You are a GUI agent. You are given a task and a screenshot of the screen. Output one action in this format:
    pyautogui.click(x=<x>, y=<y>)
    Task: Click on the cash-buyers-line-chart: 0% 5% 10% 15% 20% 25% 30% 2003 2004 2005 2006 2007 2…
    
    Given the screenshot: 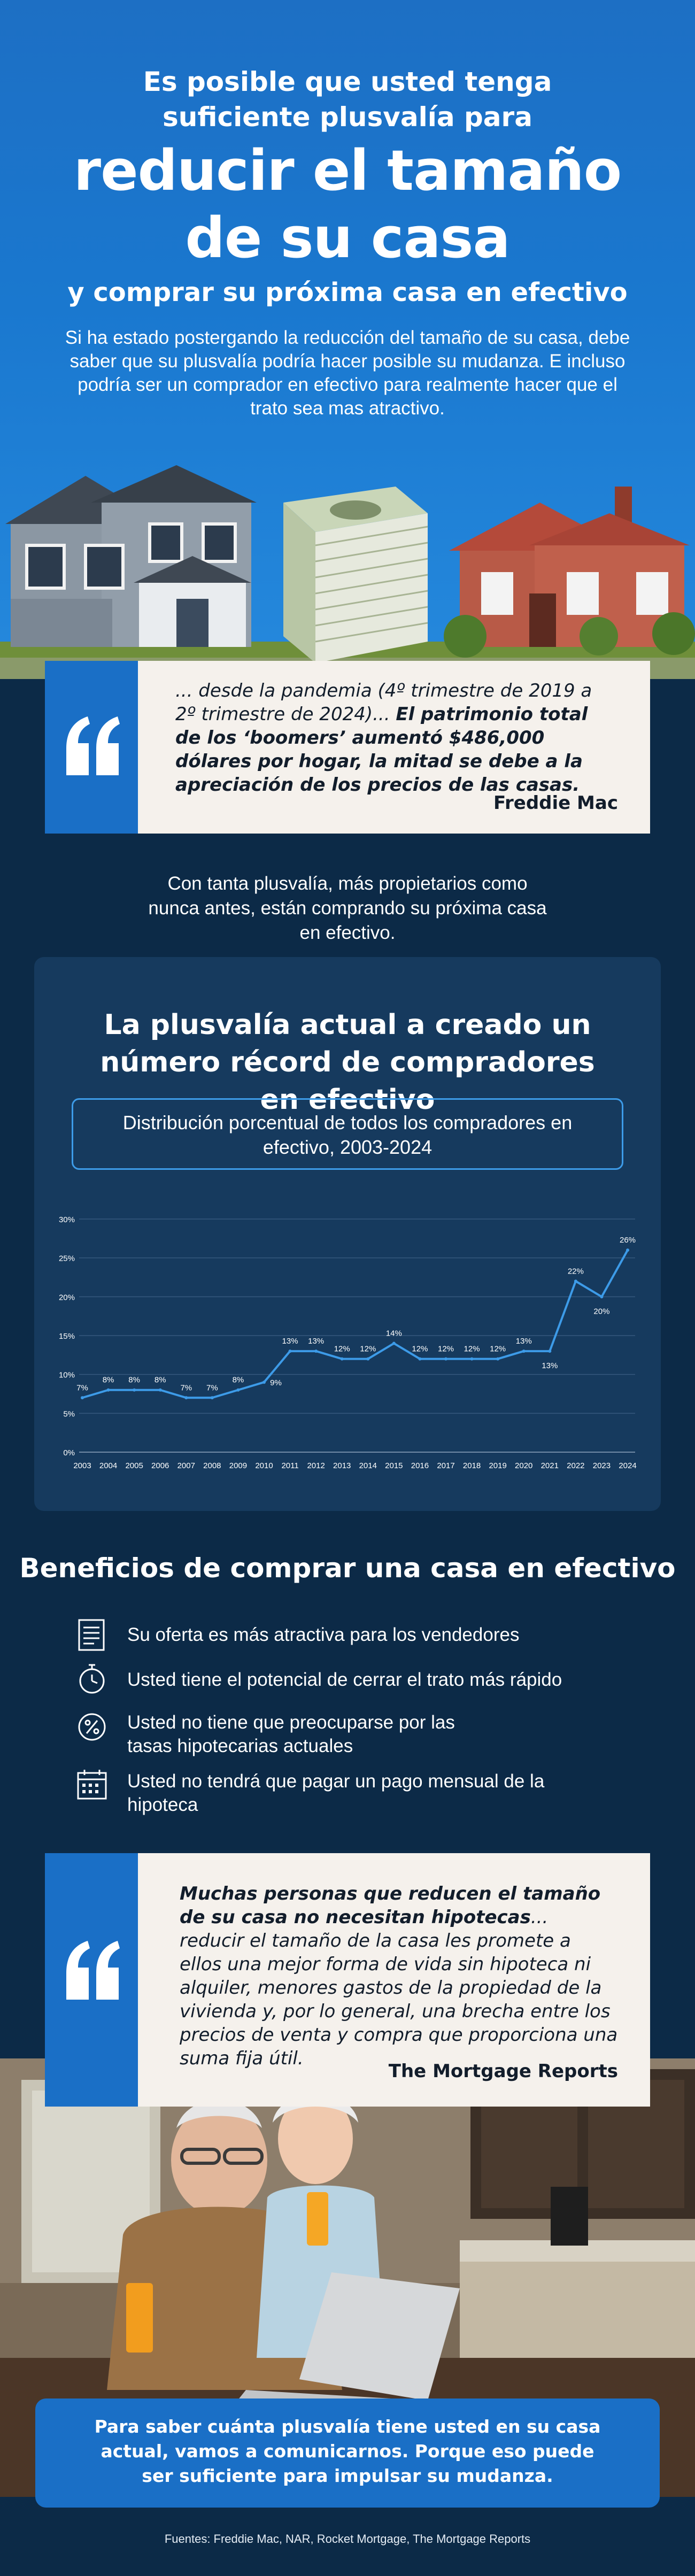 What is the action you would take?
    pyautogui.click(x=348, y=1342)
    